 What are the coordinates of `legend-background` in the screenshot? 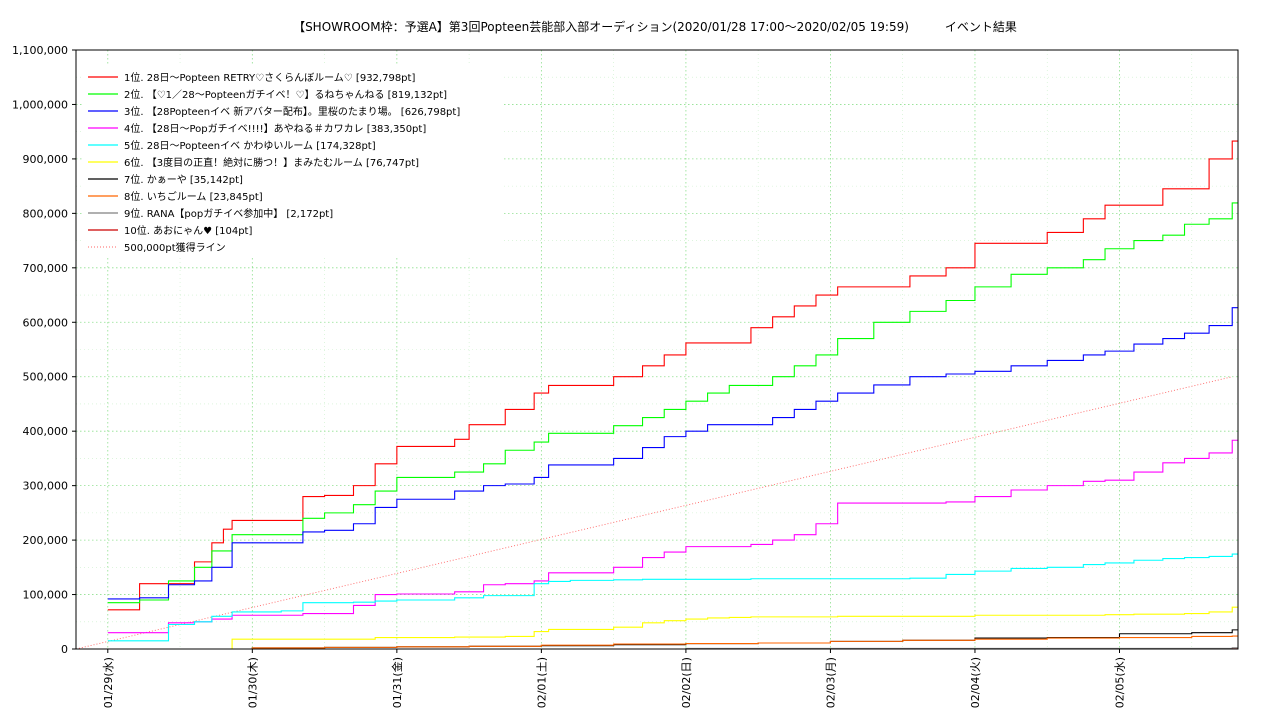 It's located at (294, 161).